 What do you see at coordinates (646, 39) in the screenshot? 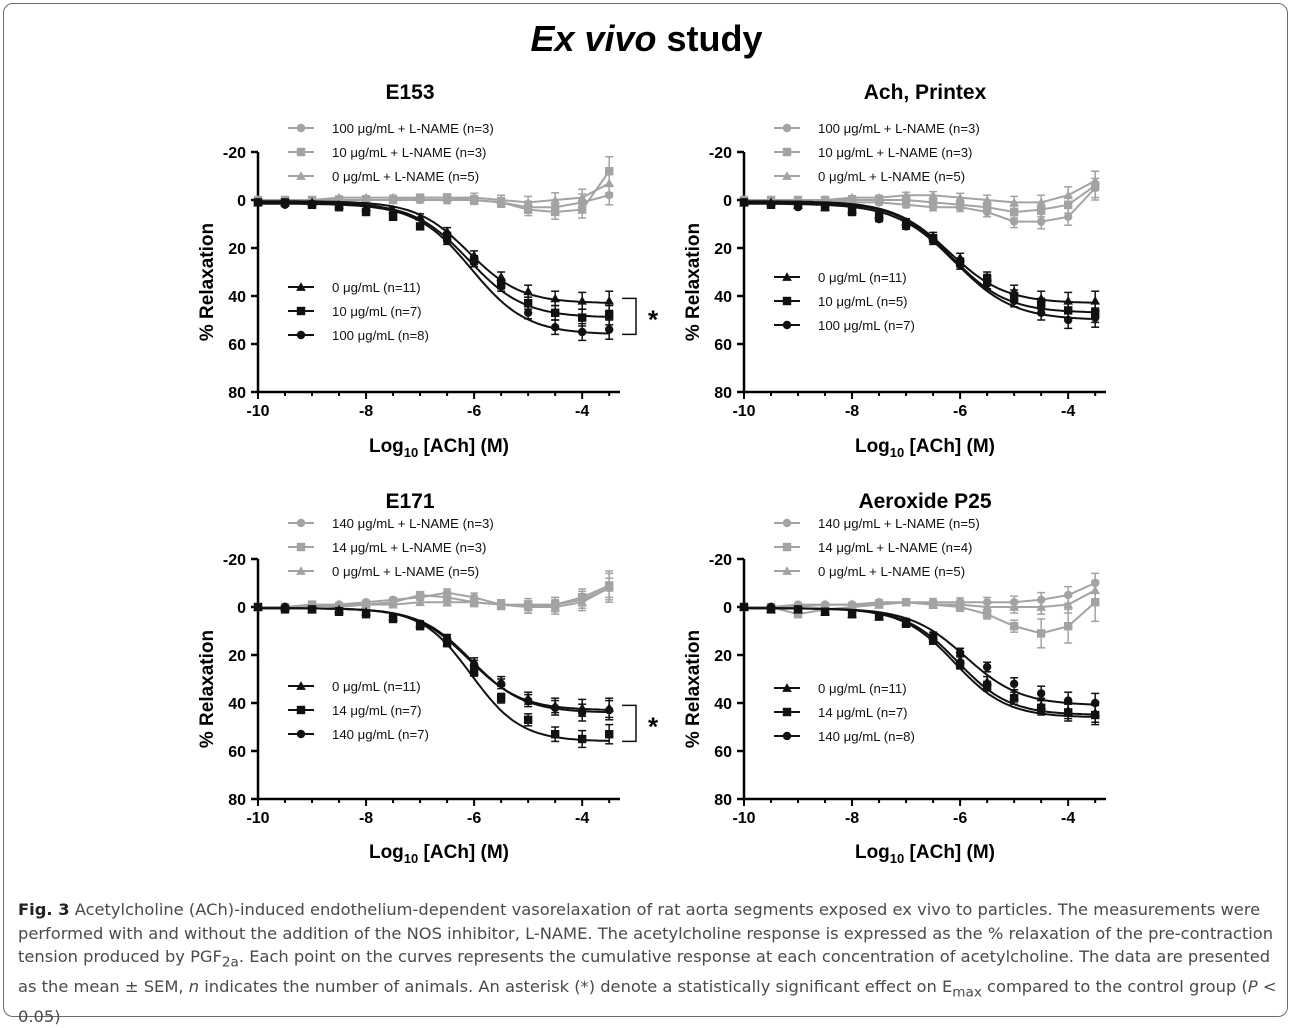
I see `figure-title: Ex vivo study` at bounding box center [646, 39].